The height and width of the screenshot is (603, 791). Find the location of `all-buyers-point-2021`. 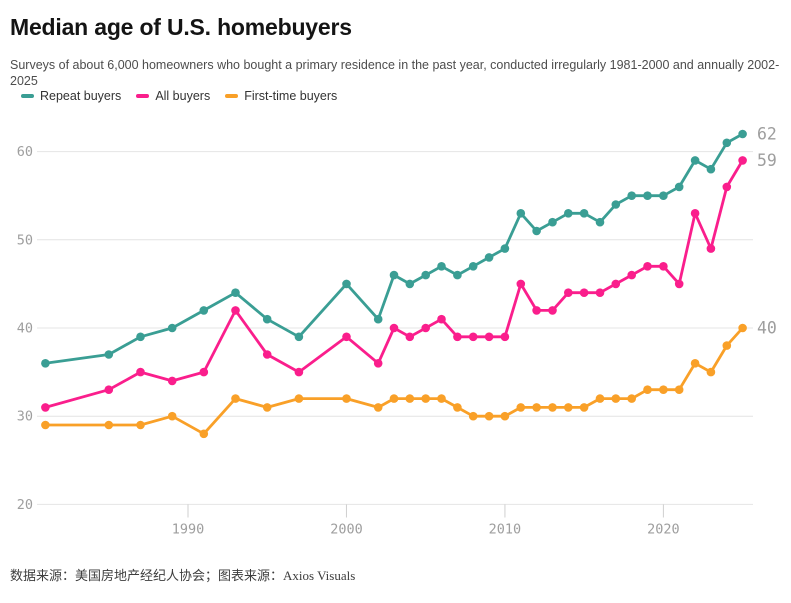

all-buyers-point-2021 is located at coordinates (679, 284).